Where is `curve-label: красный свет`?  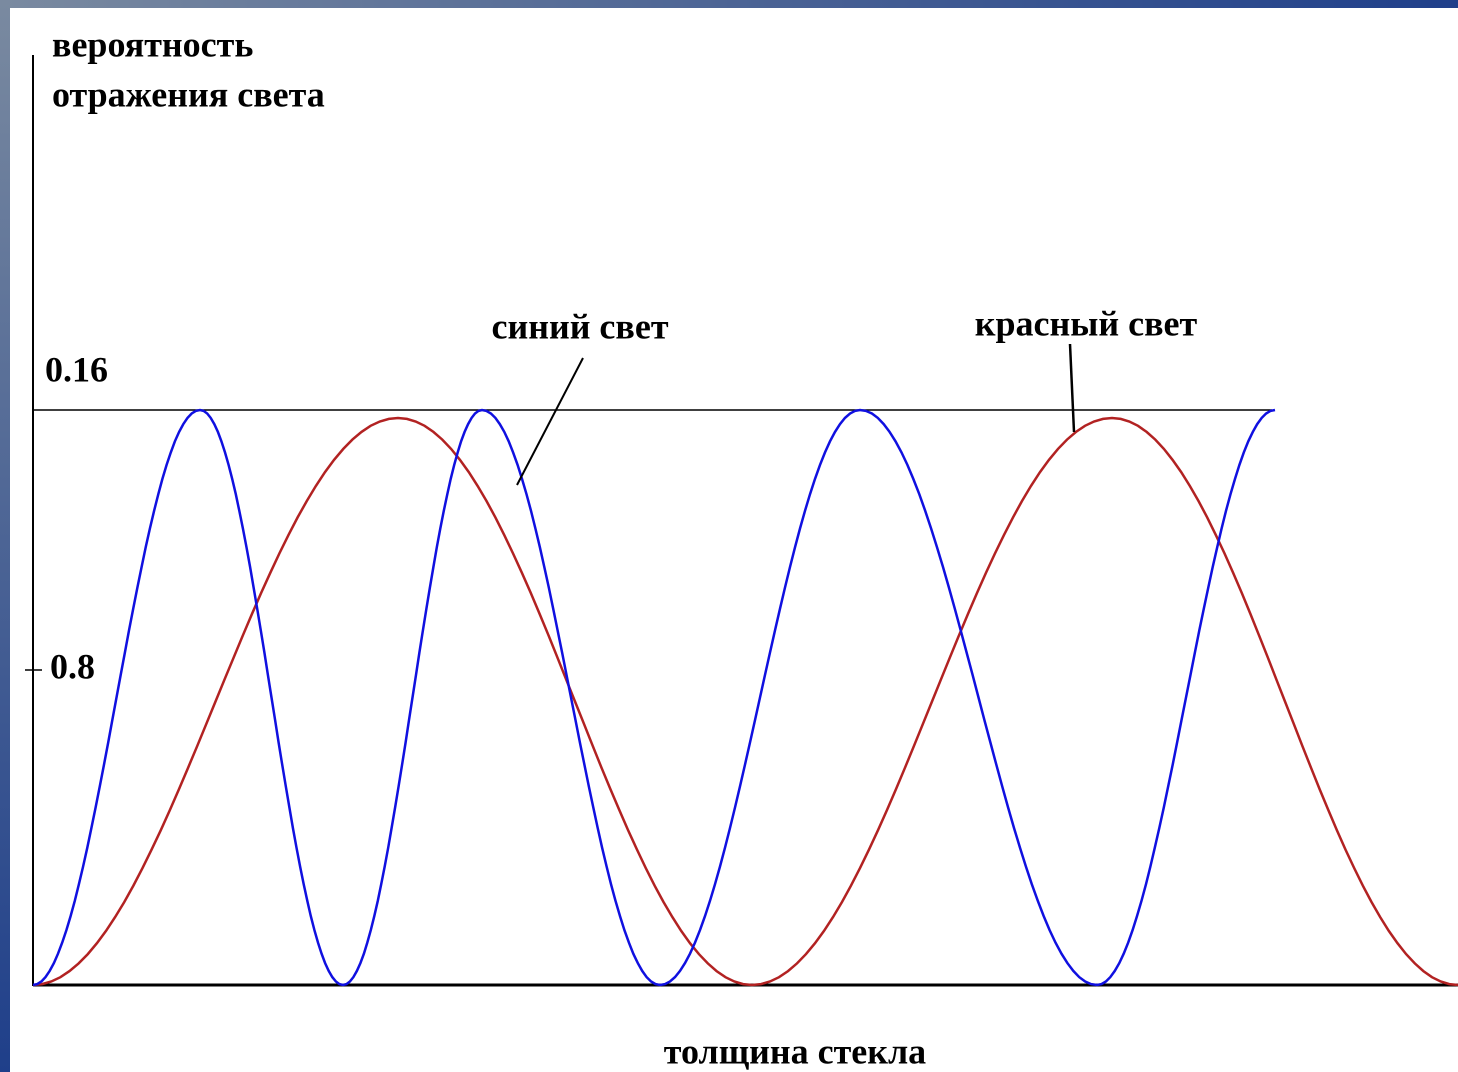 curve-label: красный свет is located at coordinates (1086, 323).